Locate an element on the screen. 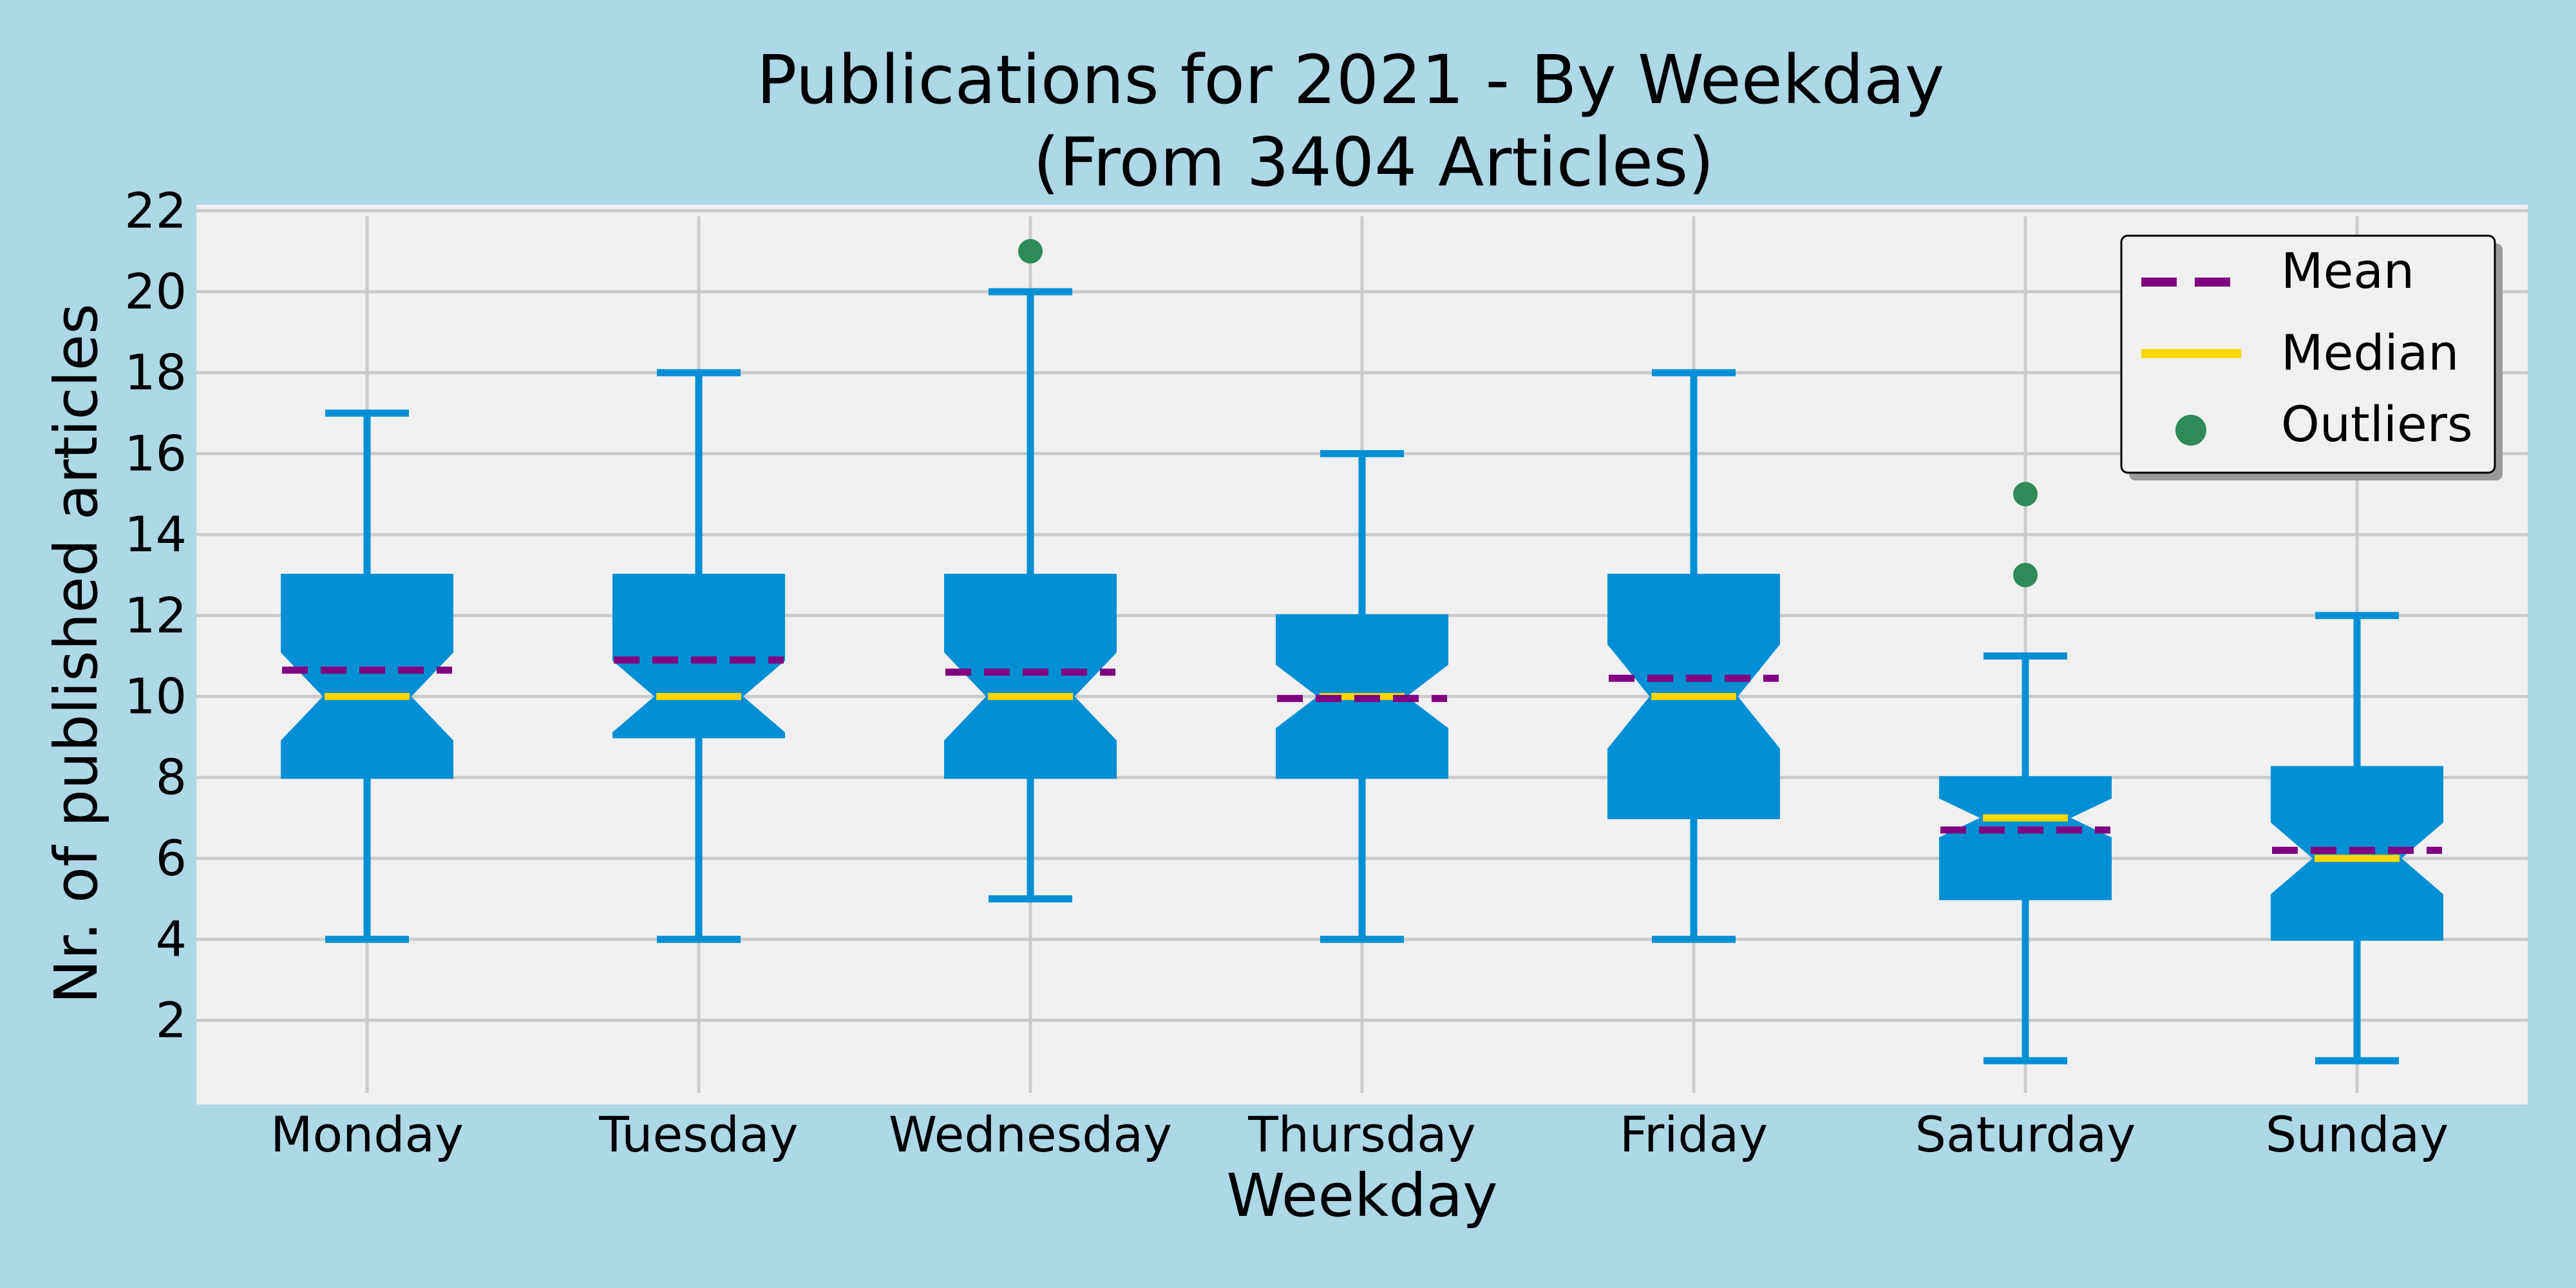  box-wednesday is located at coordinates (1030, 571).